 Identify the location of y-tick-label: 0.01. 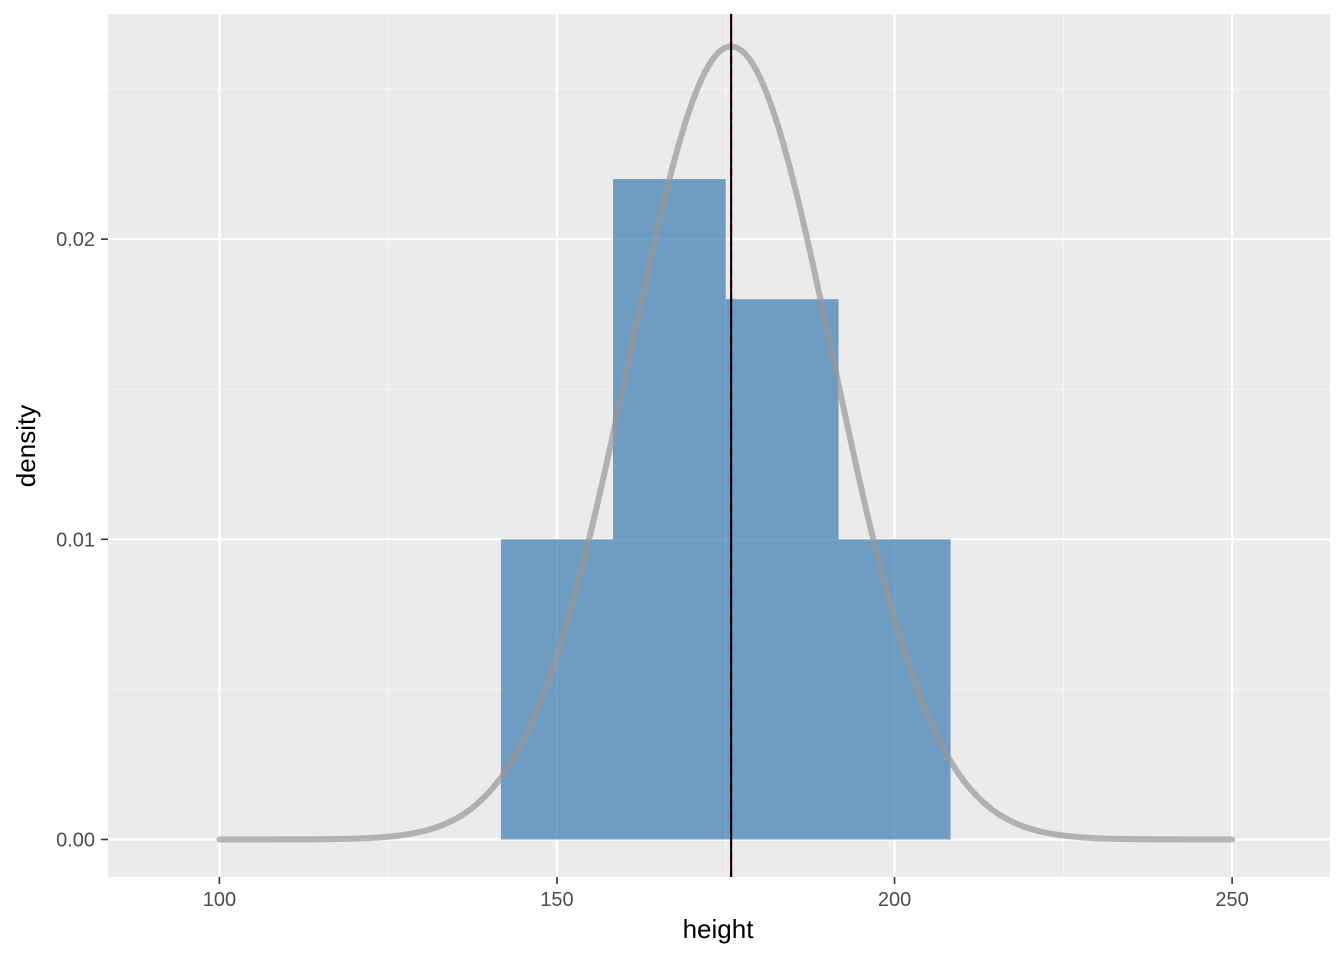
(75, 540).